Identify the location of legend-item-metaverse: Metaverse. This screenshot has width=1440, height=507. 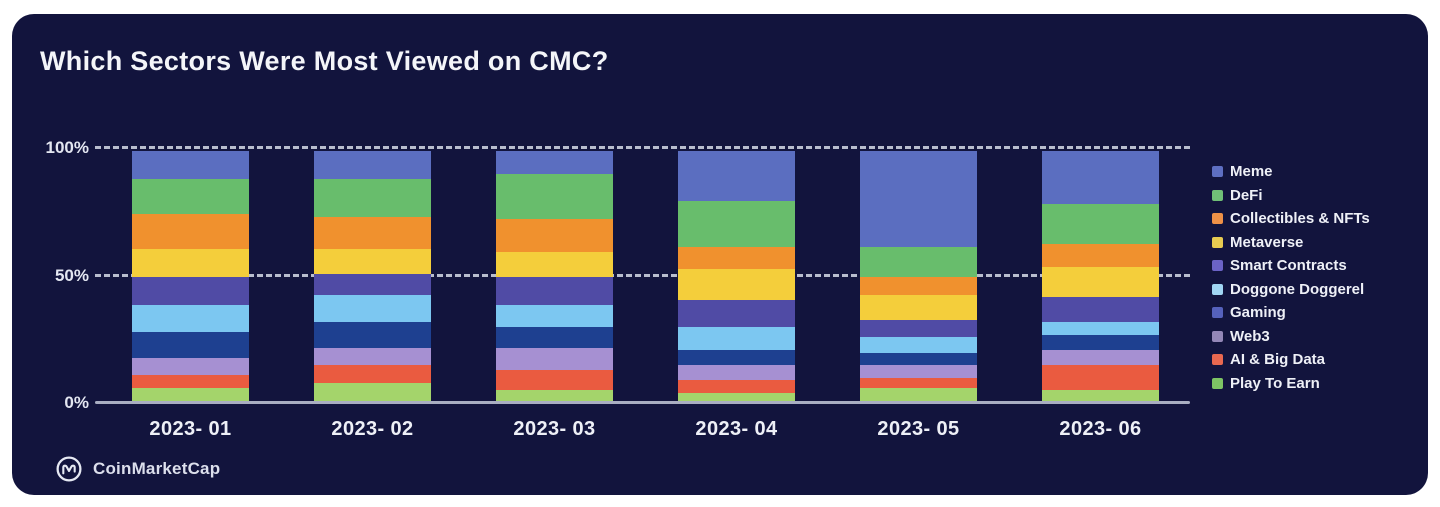
(1291, 243).